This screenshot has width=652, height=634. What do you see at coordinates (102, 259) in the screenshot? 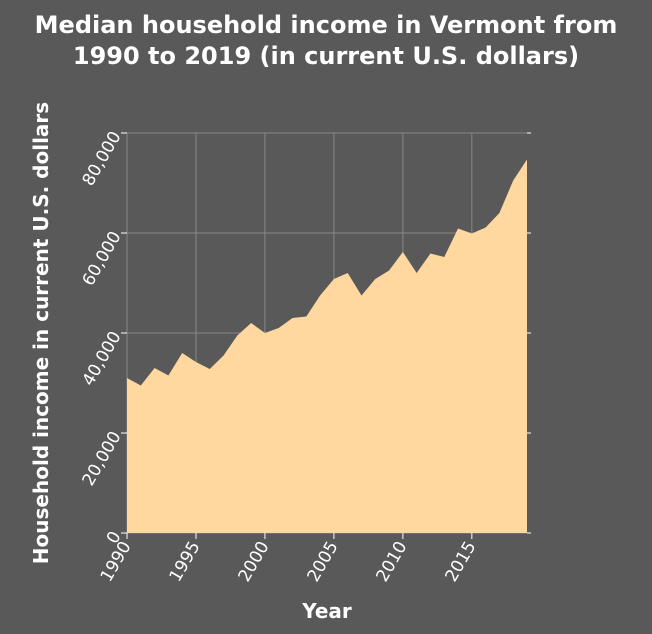
I see `y-tick-label: 60,000` at bounding box center [102, 259].